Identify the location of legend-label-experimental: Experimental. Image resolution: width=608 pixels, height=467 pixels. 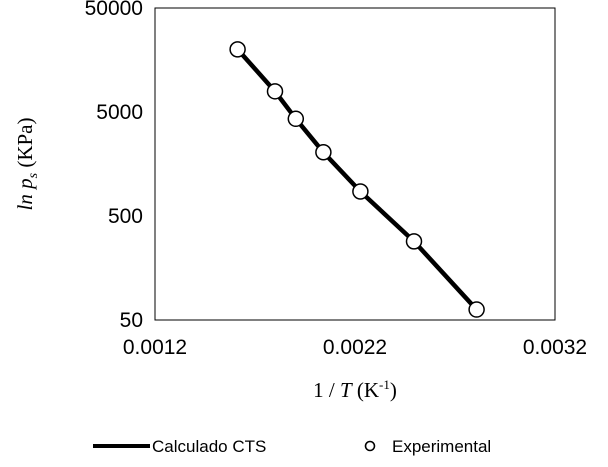
(441, 446).